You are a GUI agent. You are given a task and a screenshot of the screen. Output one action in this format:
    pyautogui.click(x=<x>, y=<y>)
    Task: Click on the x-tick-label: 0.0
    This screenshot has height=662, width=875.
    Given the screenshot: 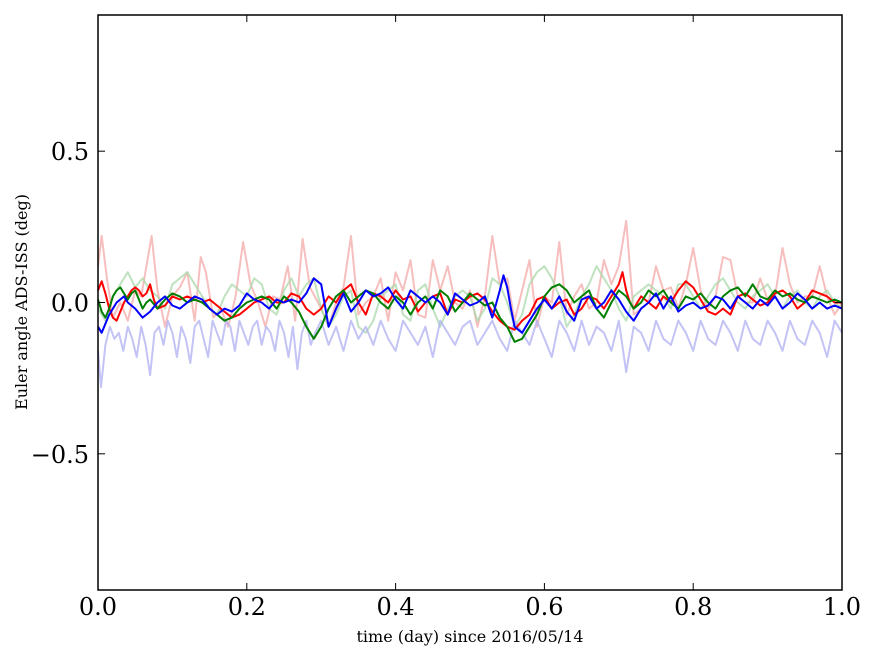 What is the action you would take?
    pyautogui.click(x=98, y=607)
    